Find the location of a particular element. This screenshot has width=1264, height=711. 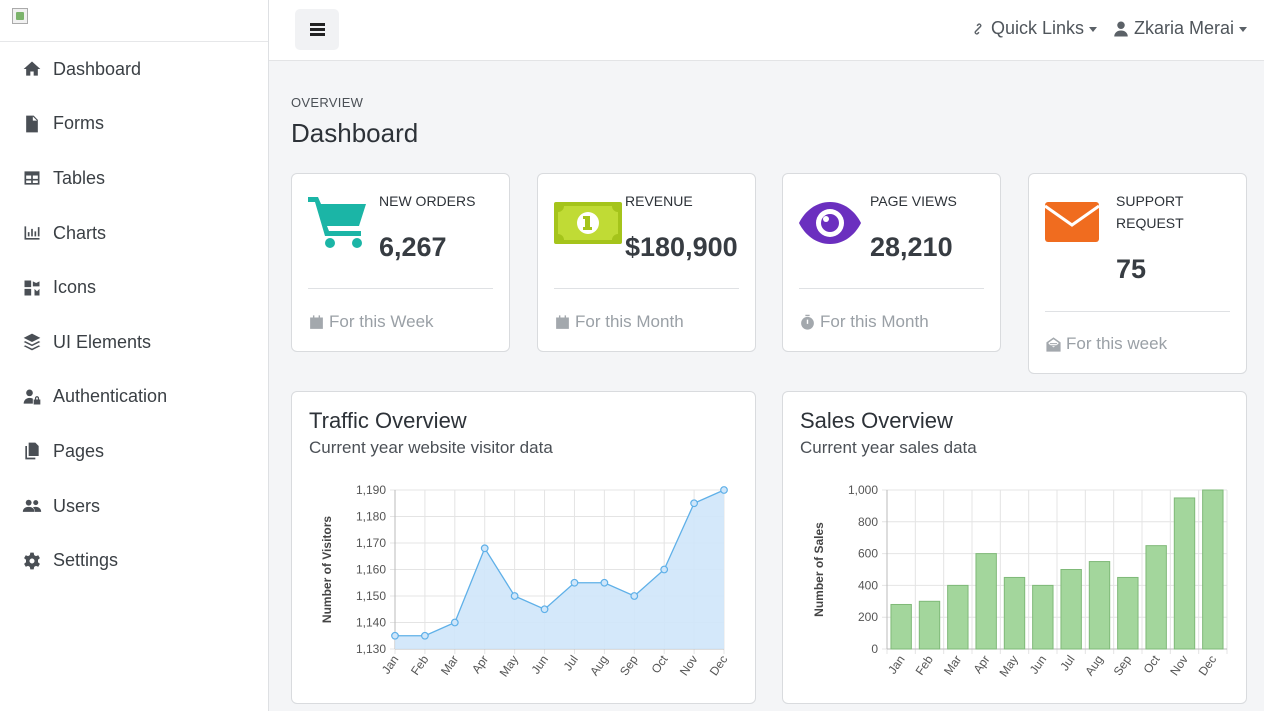

stat-value: 6,267 is located at coordinates (413, 247).